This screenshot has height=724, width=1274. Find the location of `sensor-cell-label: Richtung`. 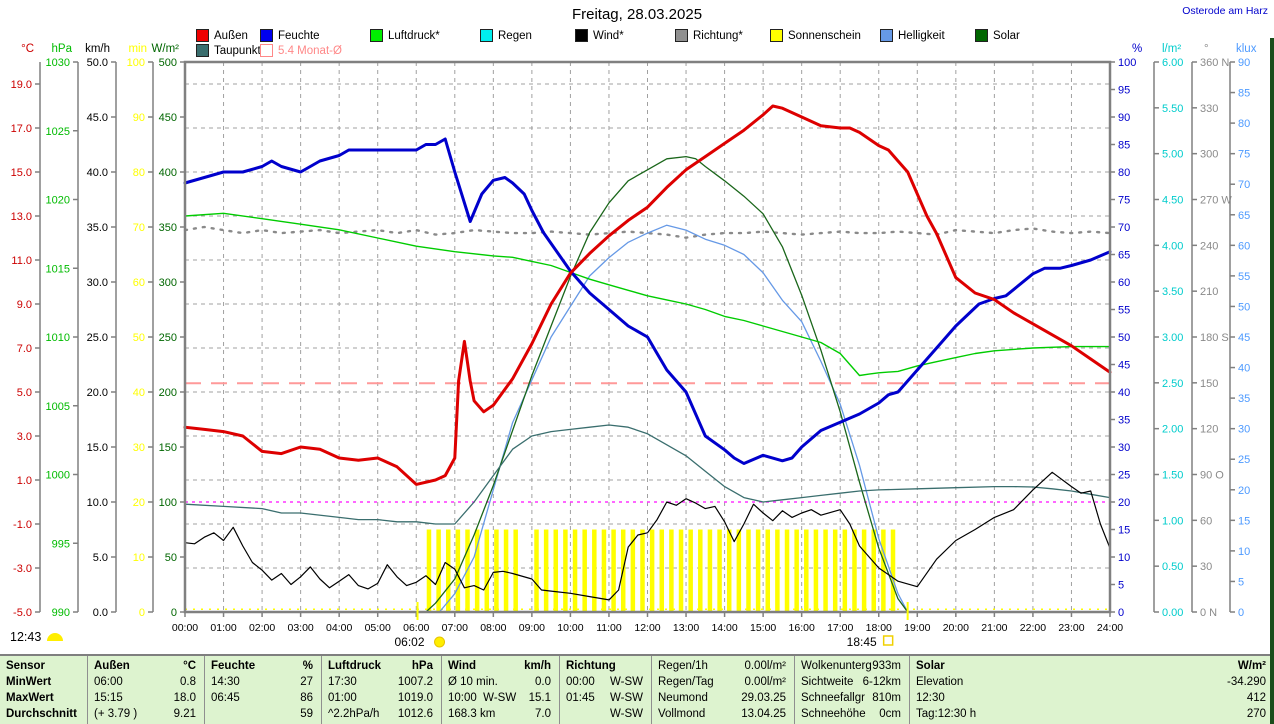

sensor-cell-label: Richtung is located at coordinates (591, 666).